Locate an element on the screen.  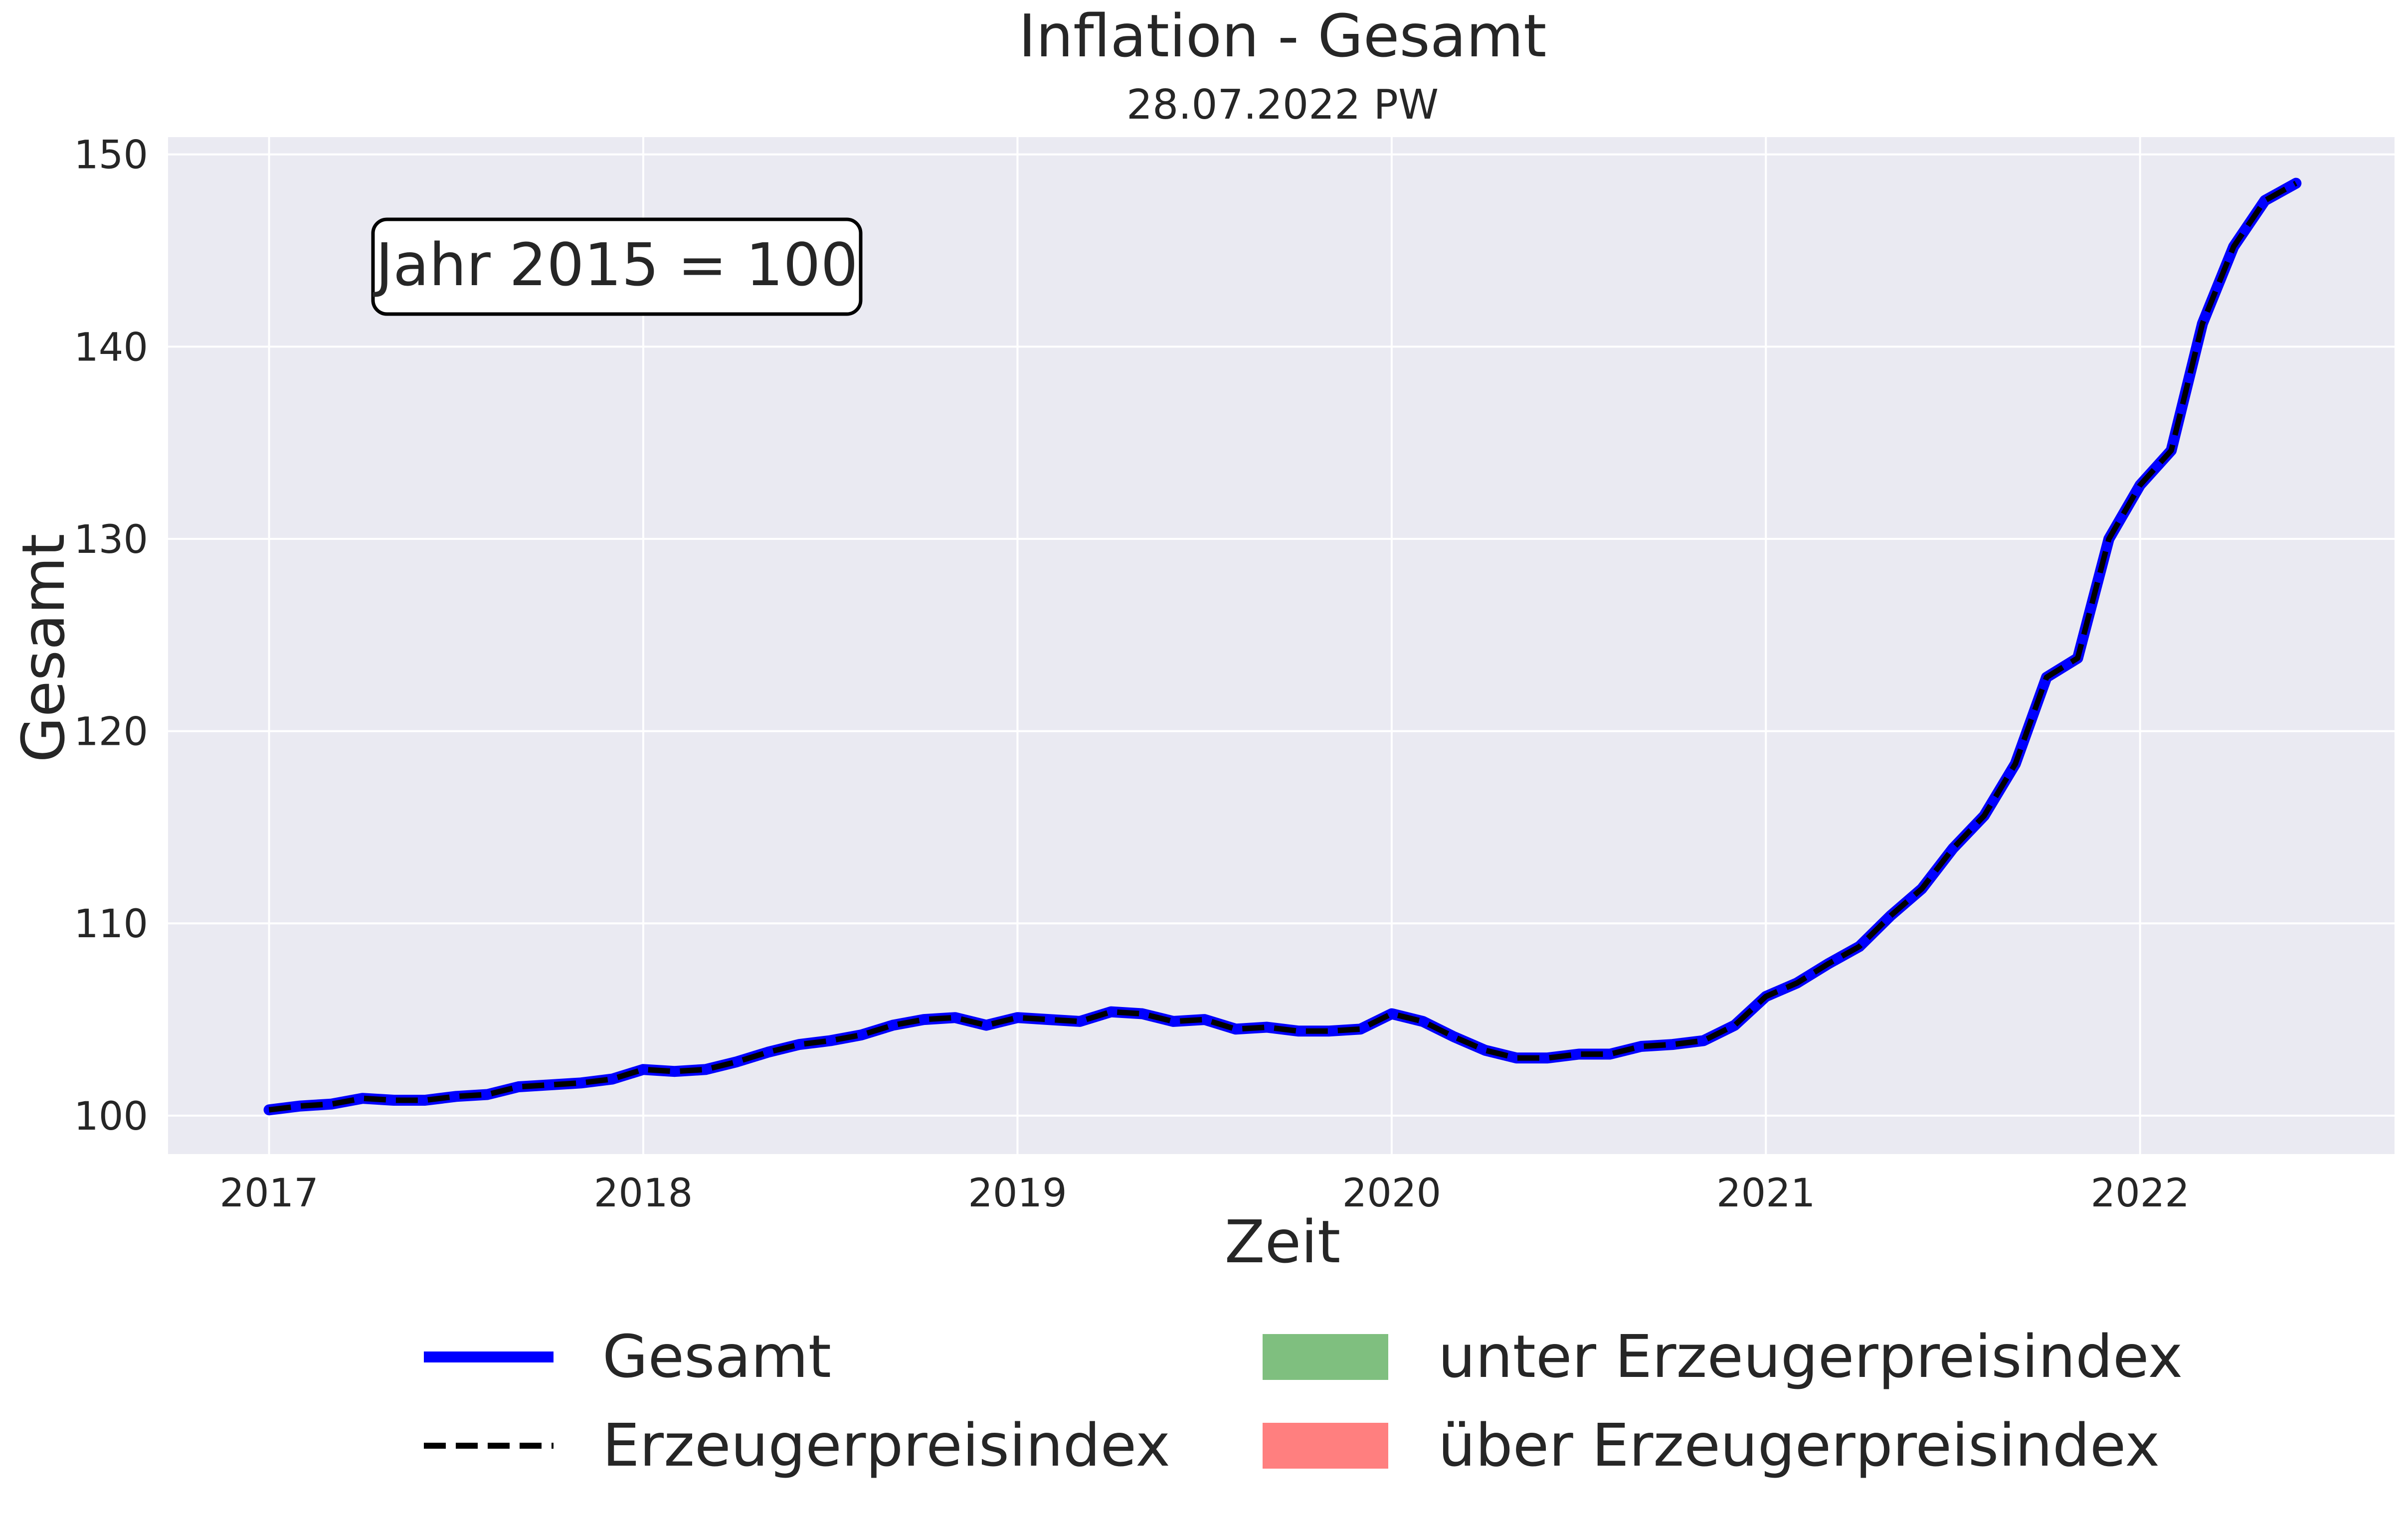
y-tick-label: 140 is located at coordinates (111, 348).